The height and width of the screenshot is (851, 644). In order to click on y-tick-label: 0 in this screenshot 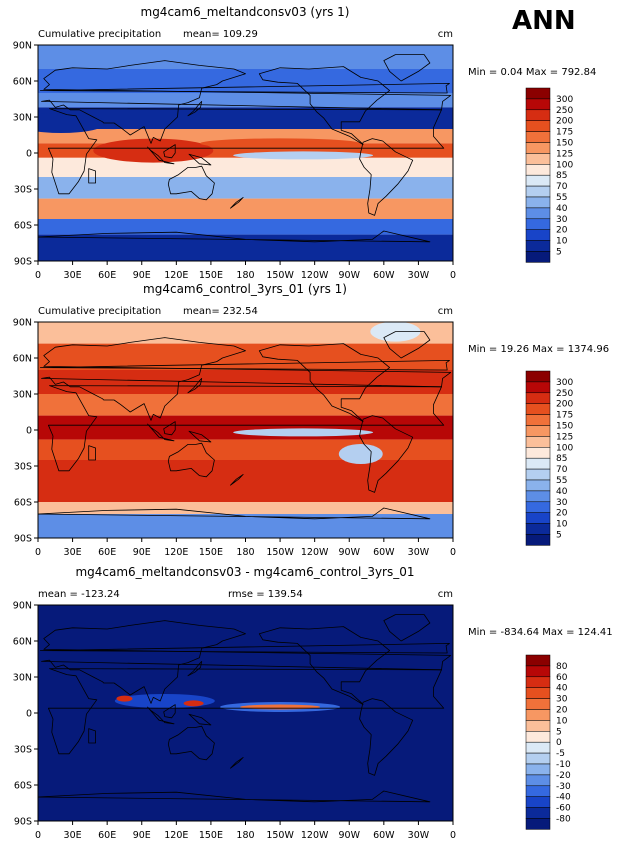, I will do `click(29, 154)`.